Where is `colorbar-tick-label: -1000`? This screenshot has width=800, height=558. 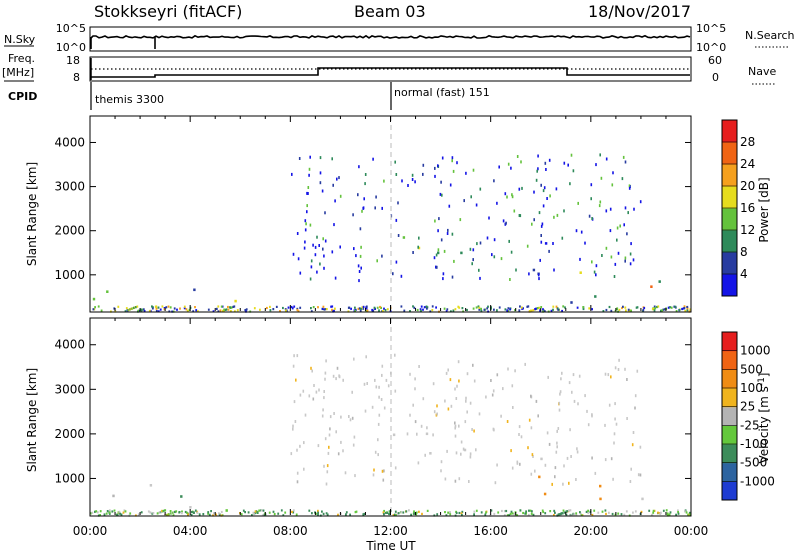
colorbar-tick-label: -1000 is located at coordinates (757, 481).